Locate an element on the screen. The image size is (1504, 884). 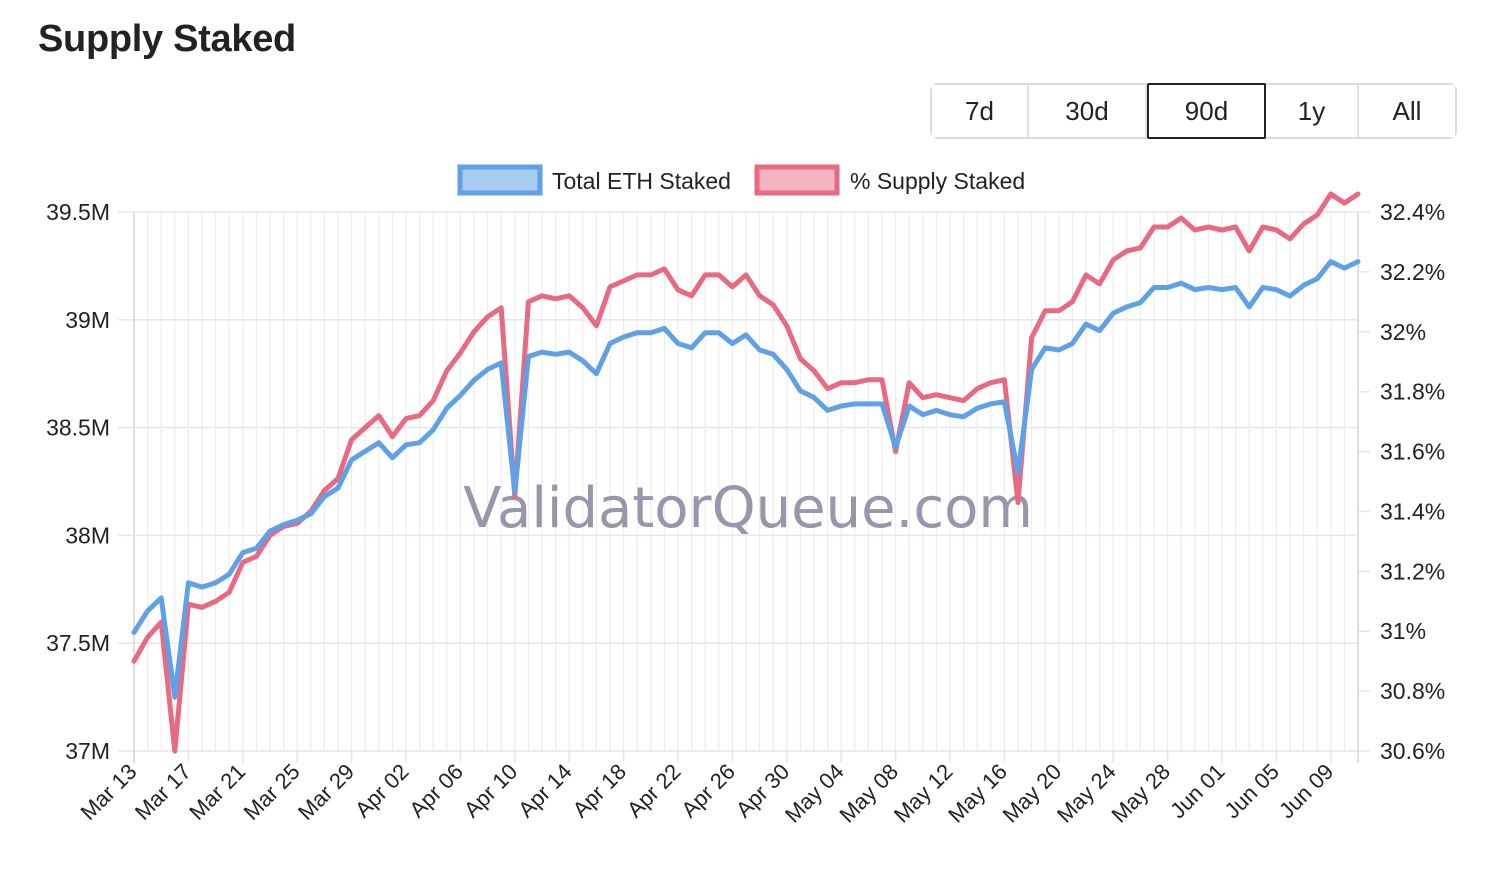
range-button-90d: 90d is located at coordinates (1206, 111).